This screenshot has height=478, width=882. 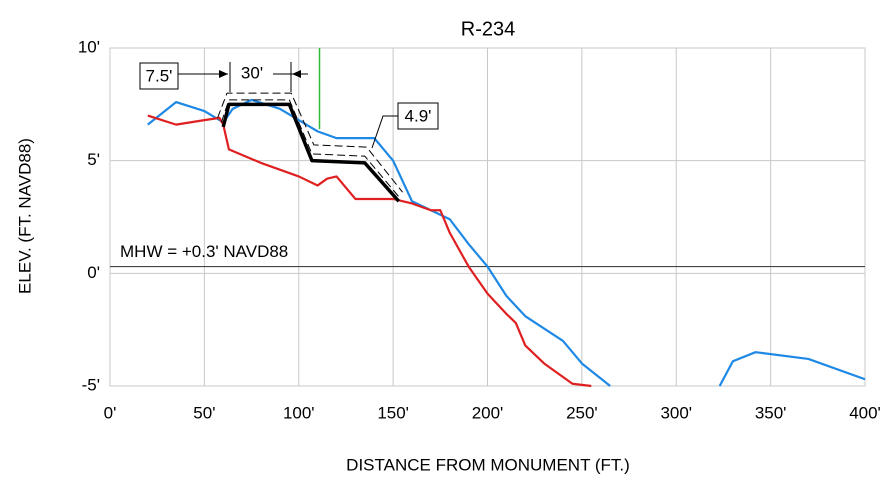 I want to click on x-tick-label: 150', so click(x=393, y=412).